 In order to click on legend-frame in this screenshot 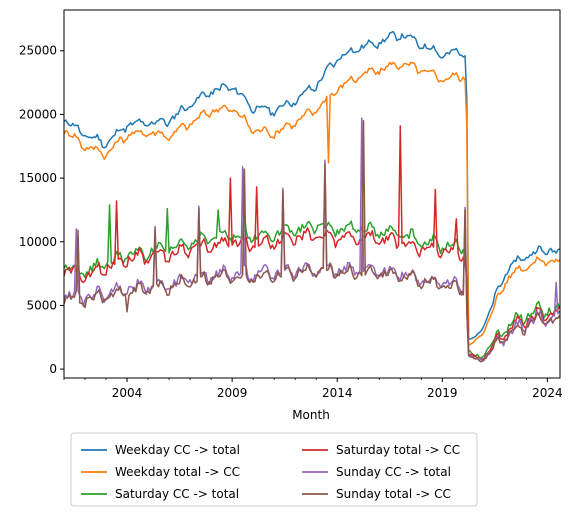, I will do `click(274, 469)`.